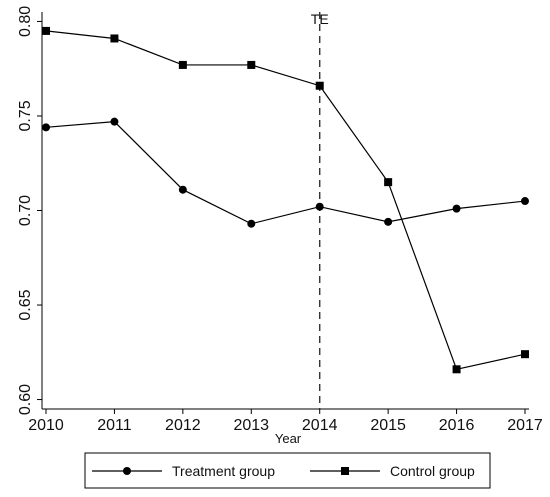  What do you see at coordinates (525, 425) in the screenshot?
I see `x-tick-label: 2017` at bounding box center [525, 425].